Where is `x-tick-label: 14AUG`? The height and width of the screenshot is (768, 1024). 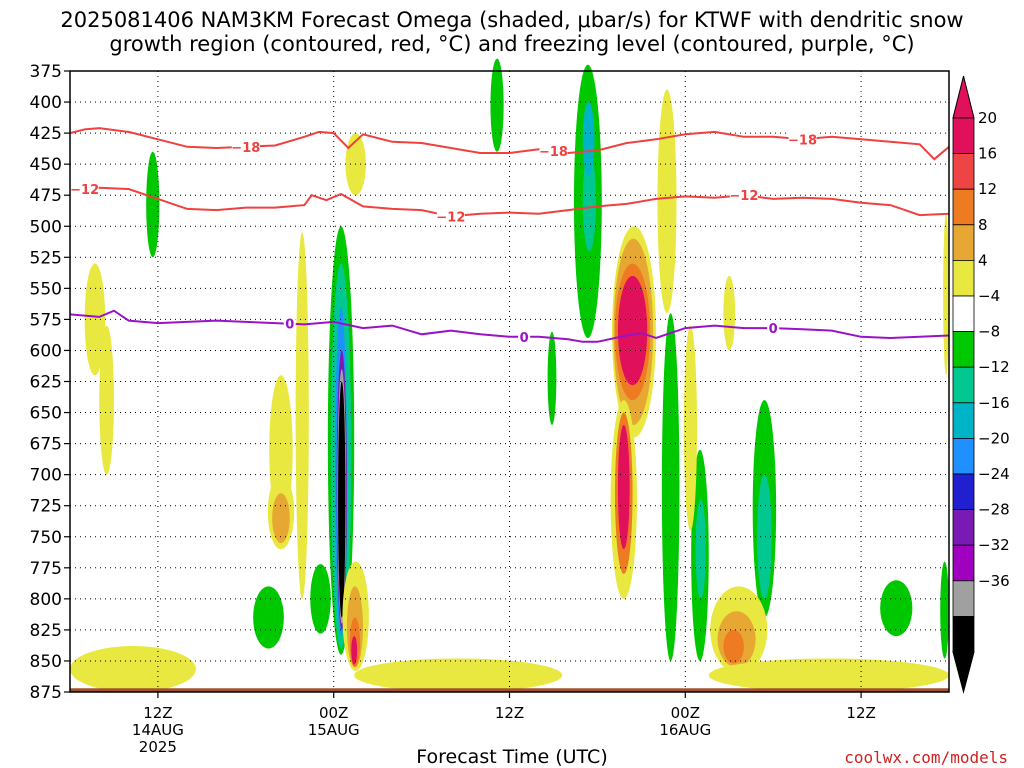 x-tick-label: 14AUG is located at coordinates (158, 730).